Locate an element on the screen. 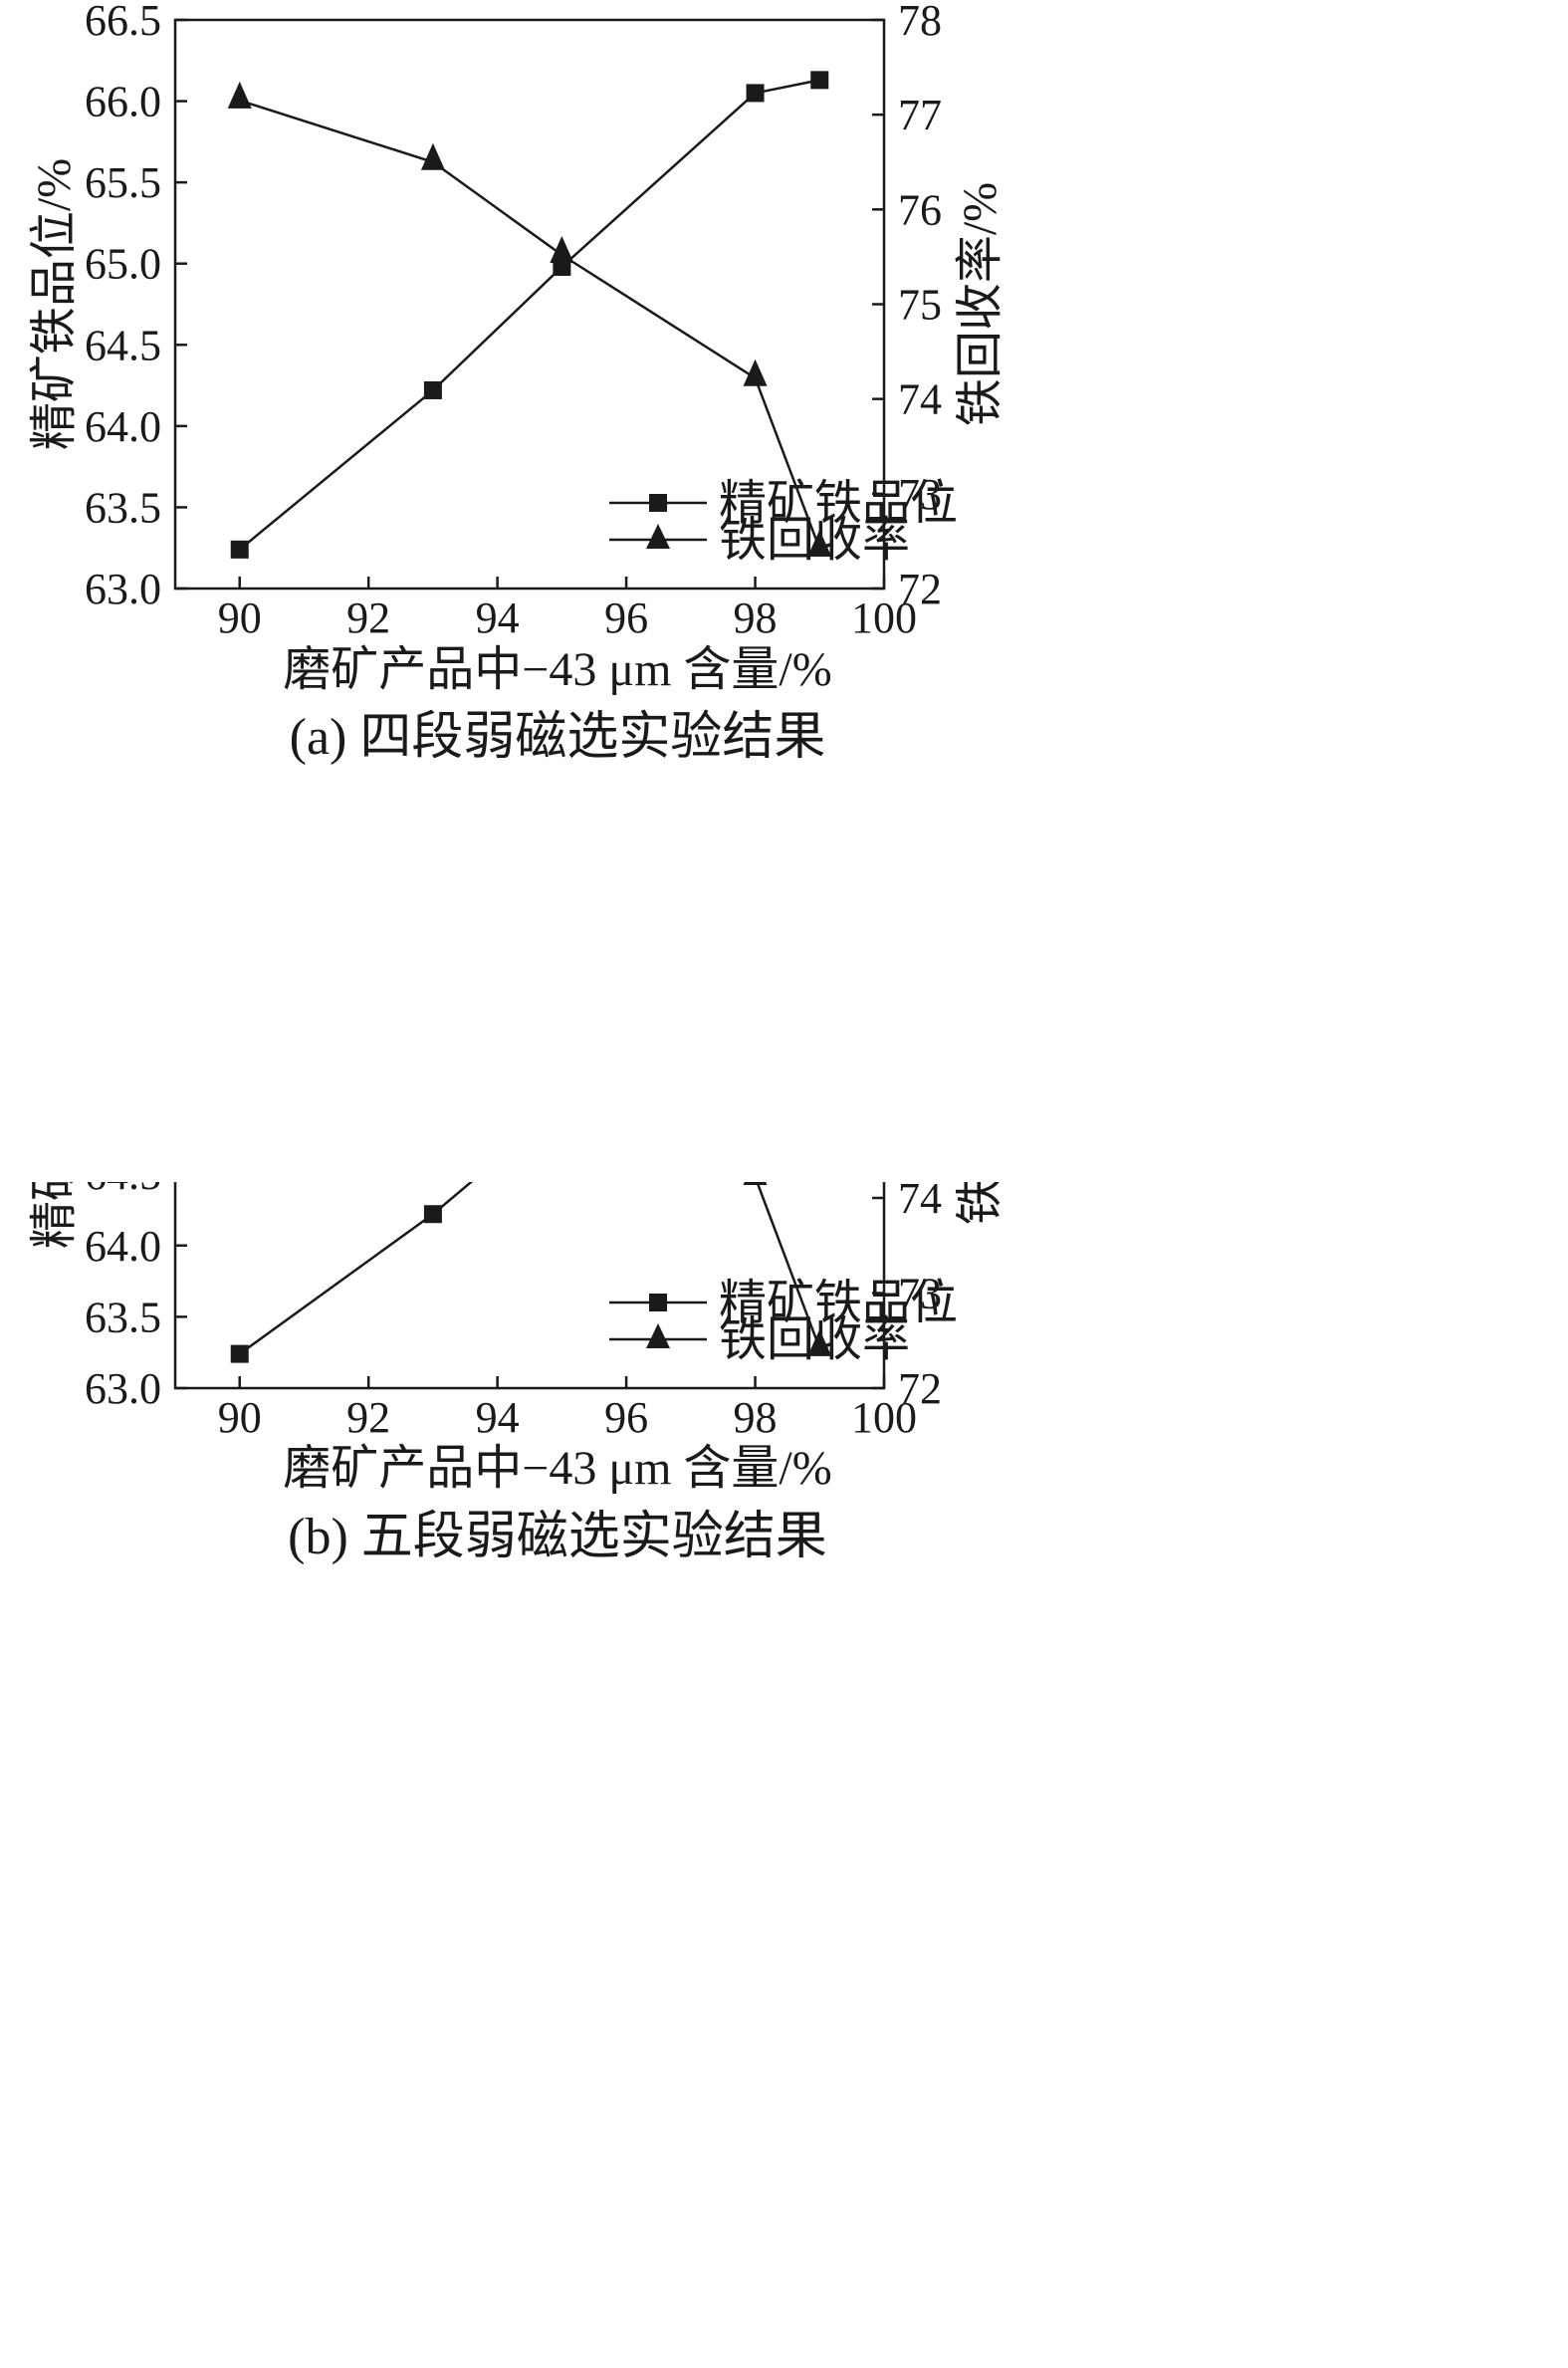 This screenshot has height=2368, width=1568. y2-tick-label: 77 is located at coordinates (920, 115).